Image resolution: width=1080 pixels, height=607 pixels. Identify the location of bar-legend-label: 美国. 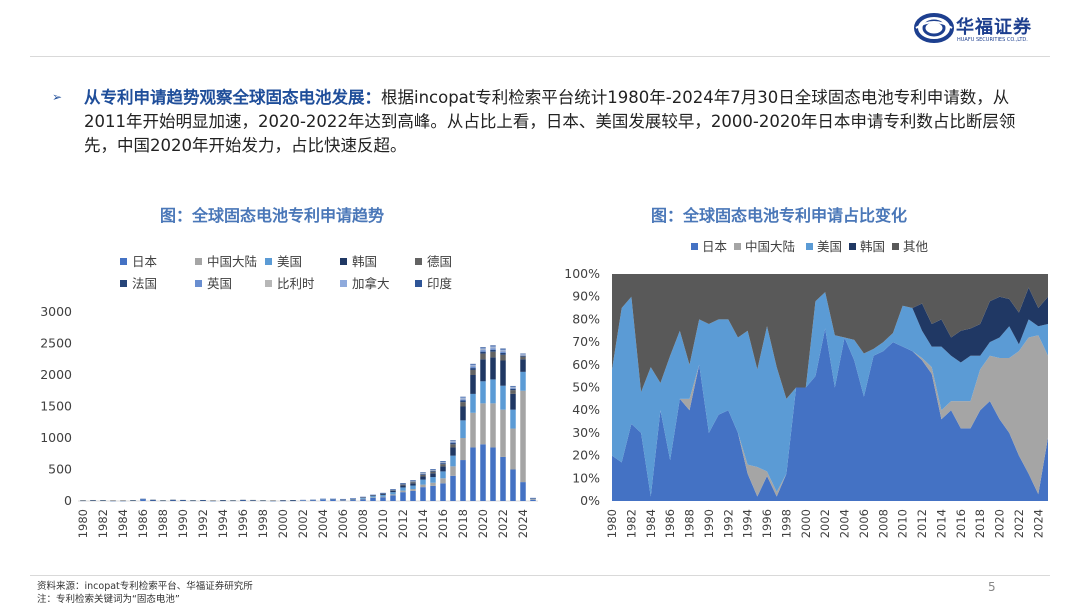
(289, 261).